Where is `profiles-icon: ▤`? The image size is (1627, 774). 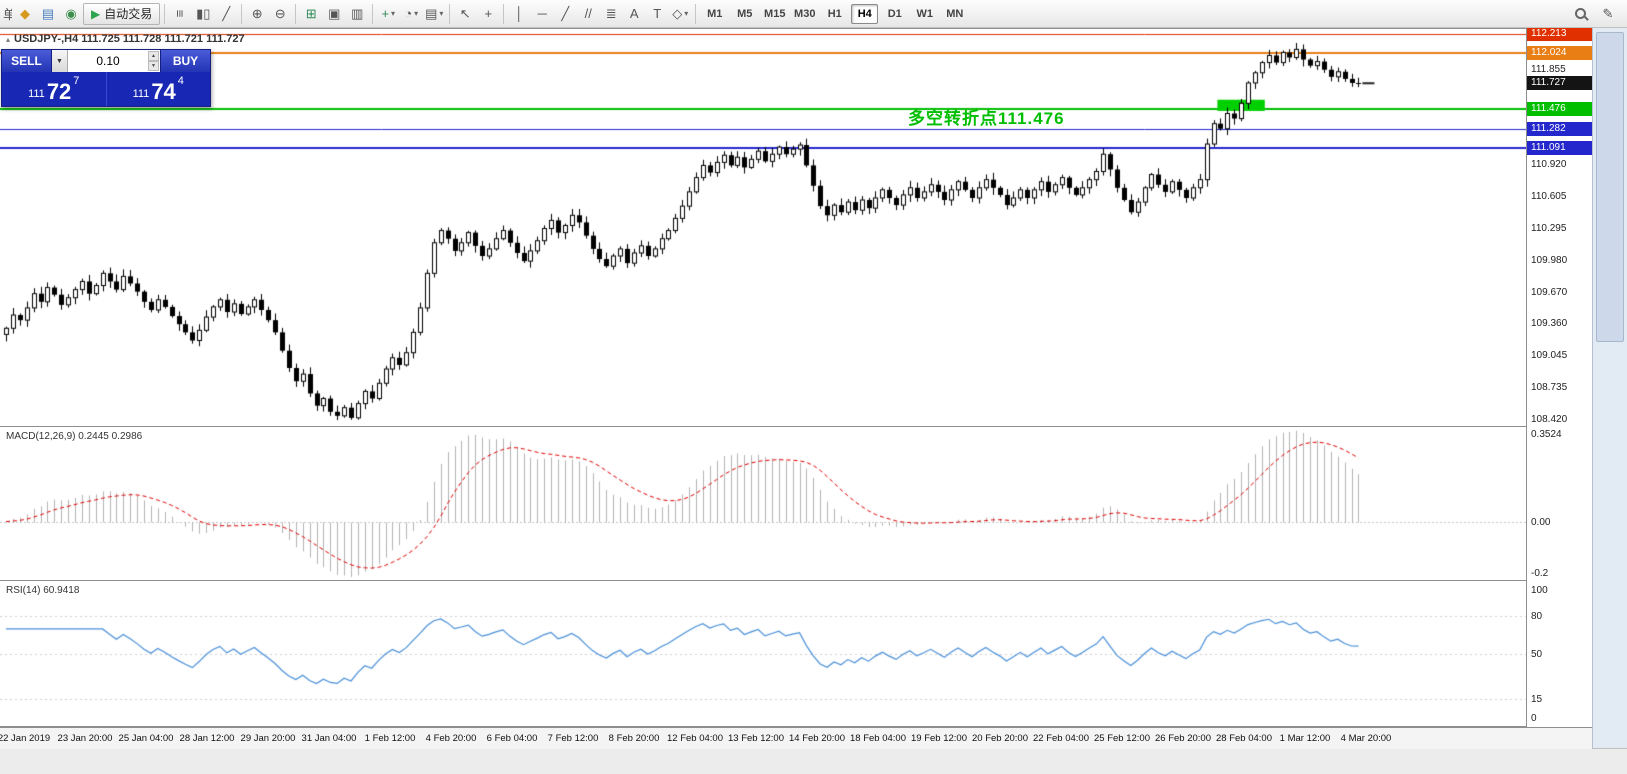 profiles-icon: ▤ is located at coordinates (48, 14).